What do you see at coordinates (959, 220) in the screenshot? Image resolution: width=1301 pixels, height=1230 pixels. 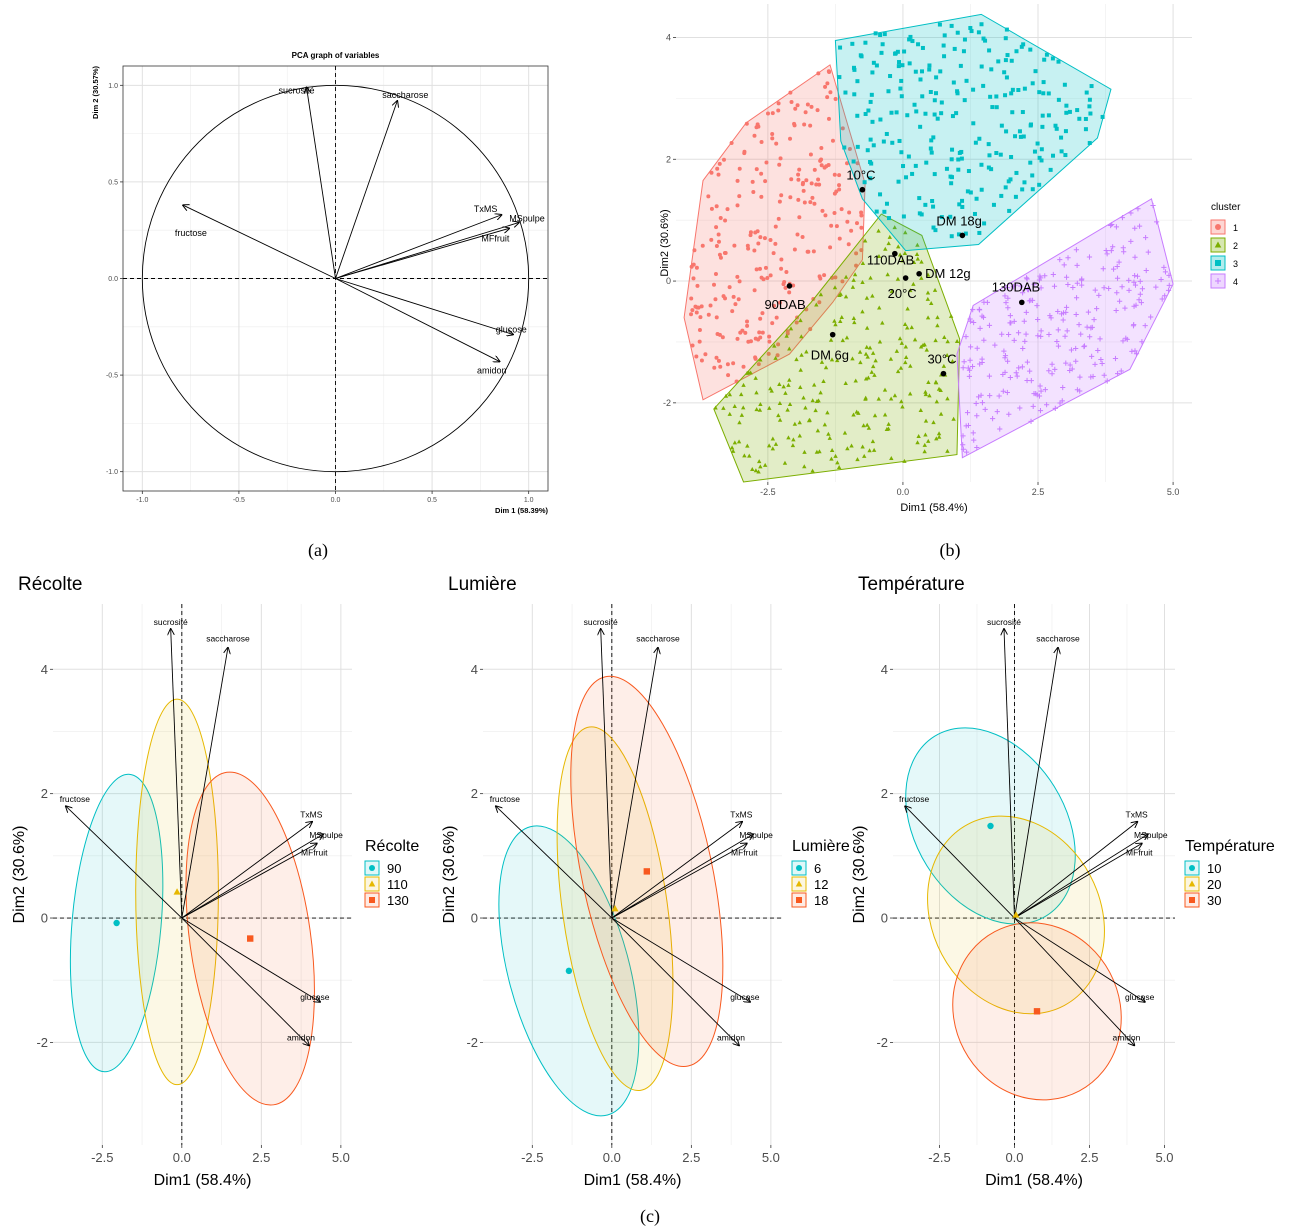 I see `centroid-label-dm-18g: DM 18g` at bounding box center [959, 220].